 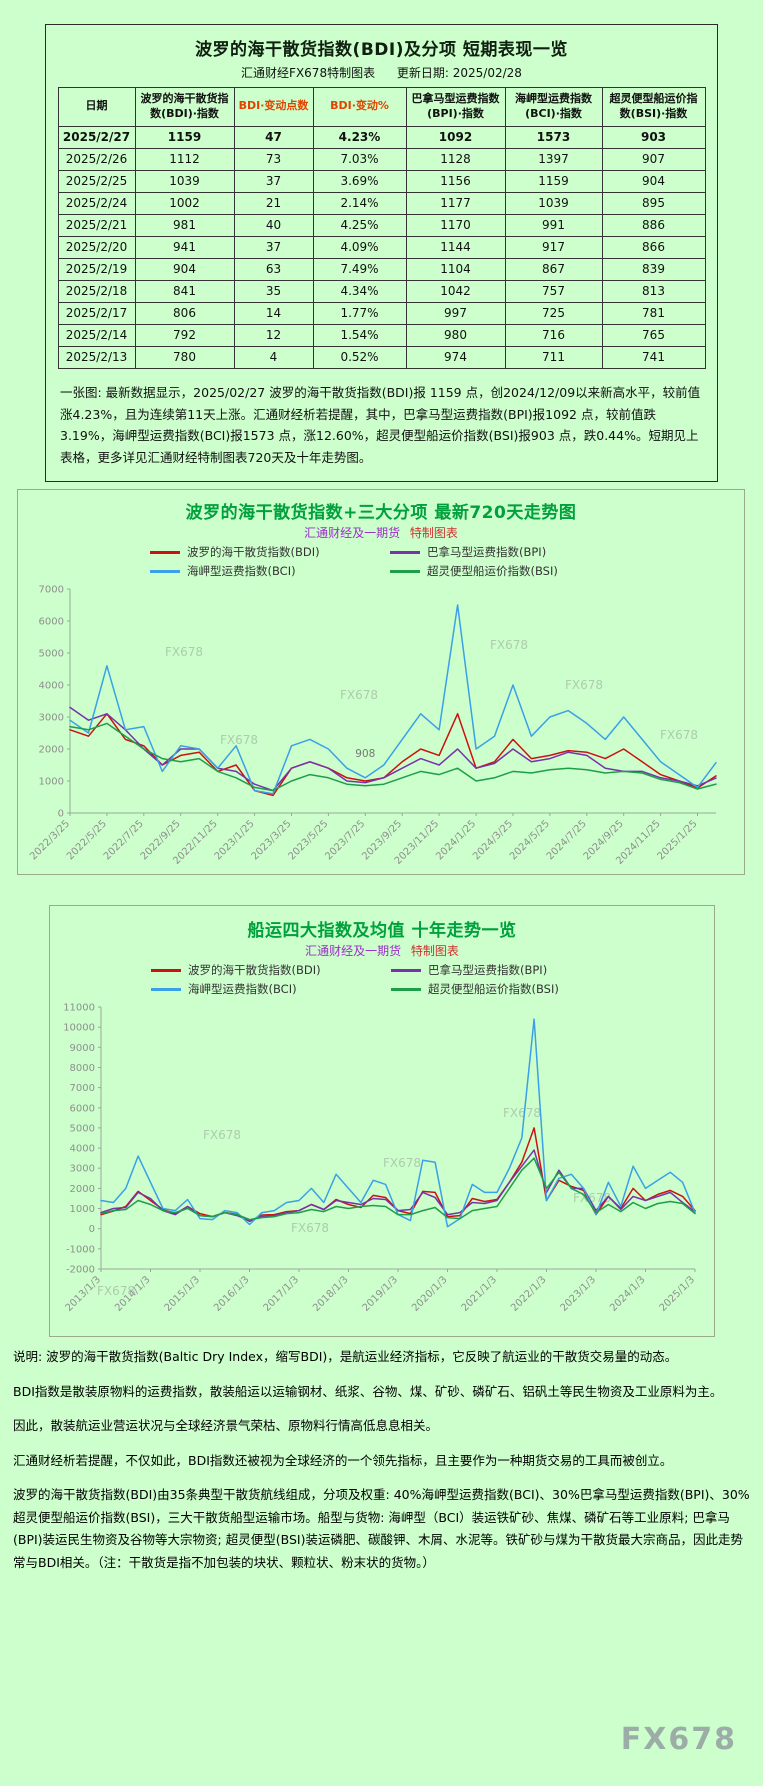 I want to click on svg-text: 2016/1/3, so click(x=232, y=1294).